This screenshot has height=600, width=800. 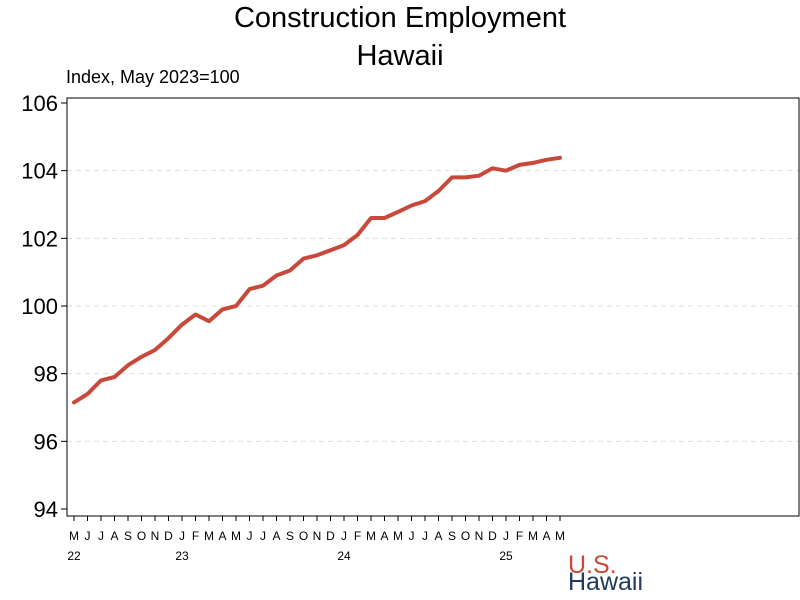 What do you see at coordinates (46, 441) in the screenshot?
I see `y-tick-label: 96` at bounding box center [46, 441].